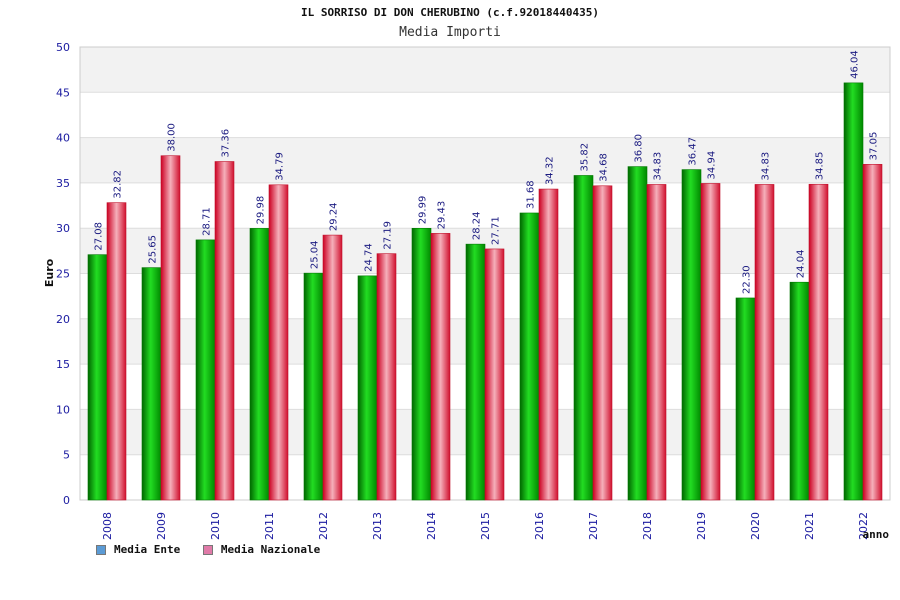 The width and height of the screenshot is (900, 600). What do you see at coordinates (278, 342) in the screenshot?
I see `bar-media-nazionale-2011` at bounding box center [278, 342].